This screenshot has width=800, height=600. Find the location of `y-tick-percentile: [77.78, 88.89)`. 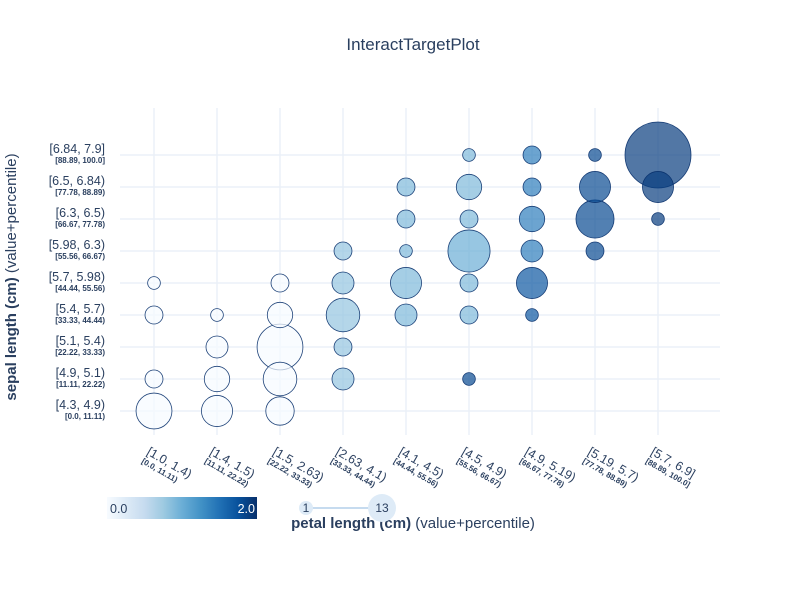

y-tick-percentile: [77.78, 88.89) is located at coordinates (80, 192).